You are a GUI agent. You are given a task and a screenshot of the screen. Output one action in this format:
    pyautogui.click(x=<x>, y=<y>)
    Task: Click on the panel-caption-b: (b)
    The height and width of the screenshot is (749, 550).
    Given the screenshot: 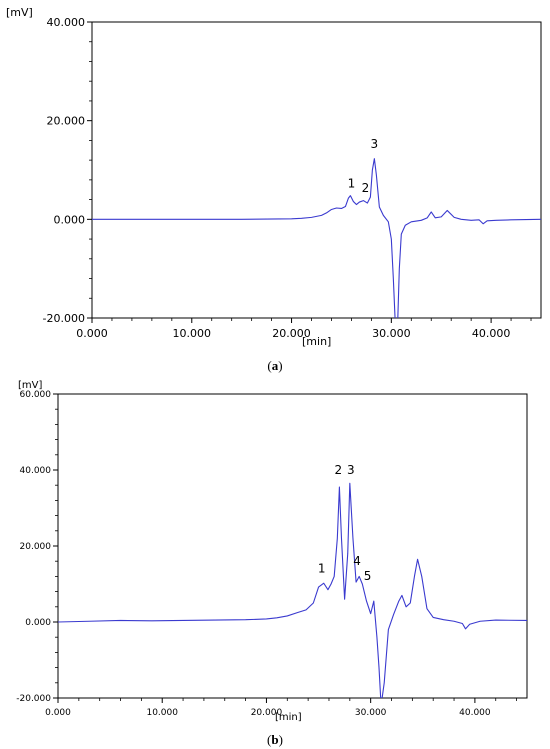 What is the action you would take?
    pyautogui.click(x=275, y=739)
    